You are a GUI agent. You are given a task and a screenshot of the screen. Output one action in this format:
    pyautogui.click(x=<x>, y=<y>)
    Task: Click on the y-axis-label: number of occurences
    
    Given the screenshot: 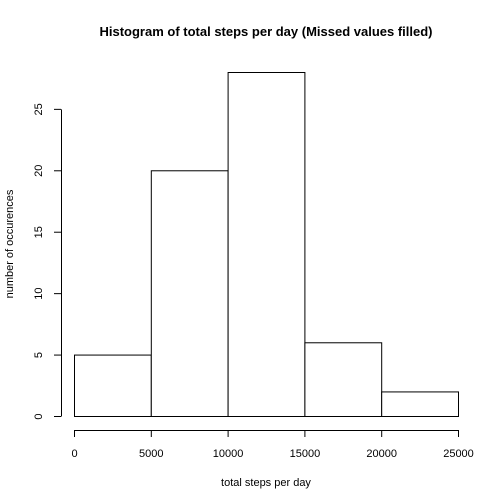 What is the action you would take?
    pyautogui.click(x=10, y=243)
    